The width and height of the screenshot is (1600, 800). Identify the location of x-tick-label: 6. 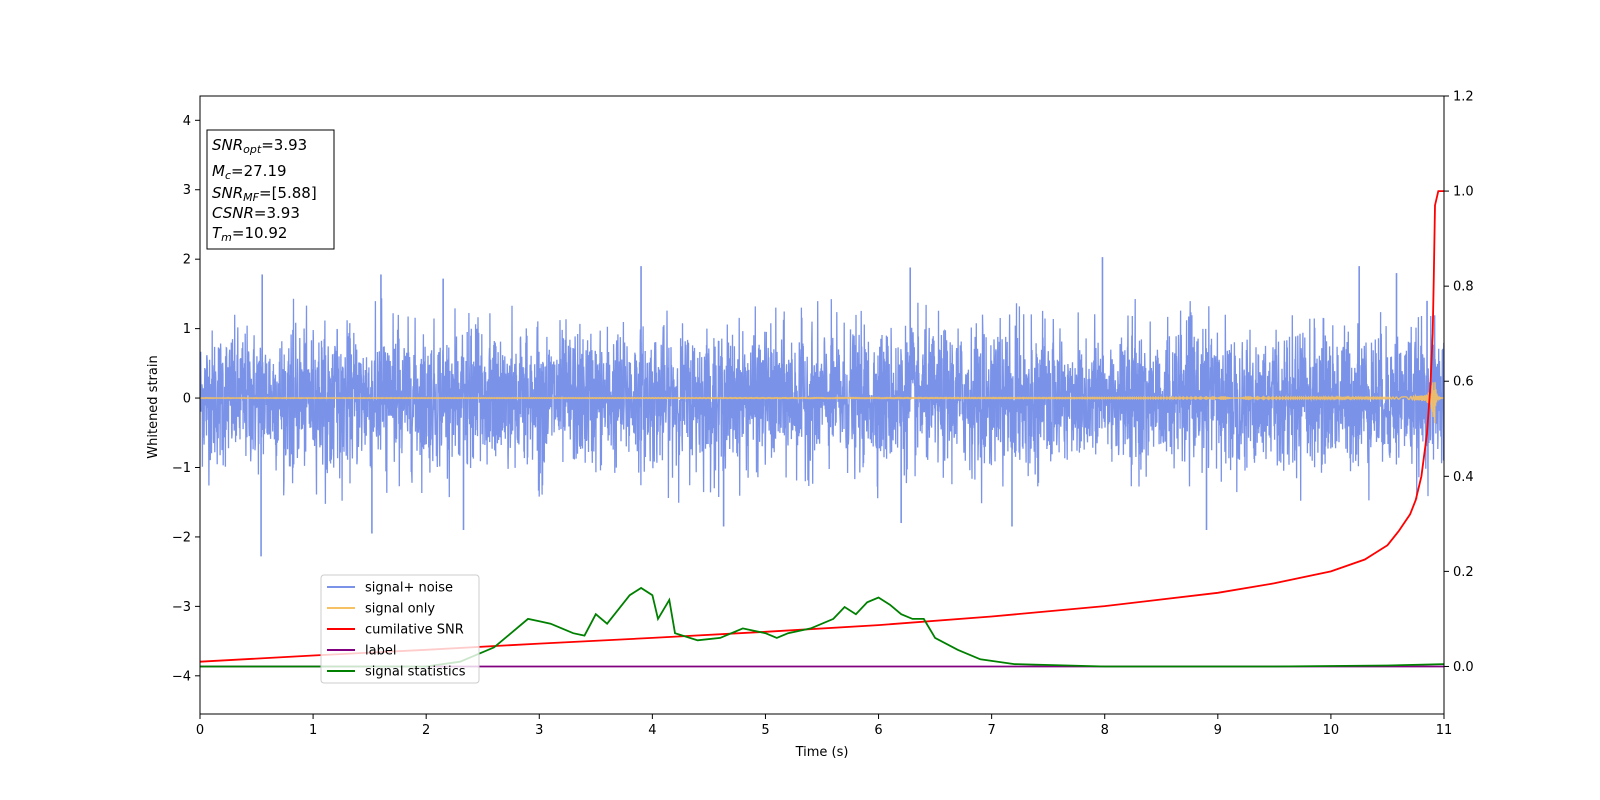
(878, 730).